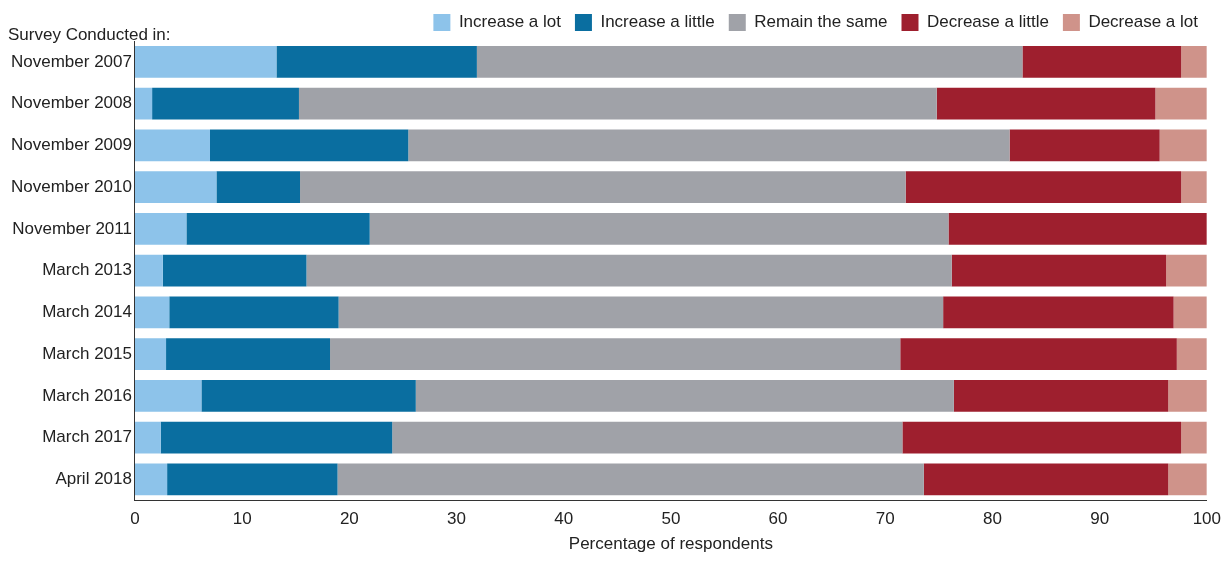 Image resolution: width=1224 pixels, height=563 pixels. Describe the element at coordinates (87, 437) in the screenshot. I see `y-tick-label: March 2017` at that location.